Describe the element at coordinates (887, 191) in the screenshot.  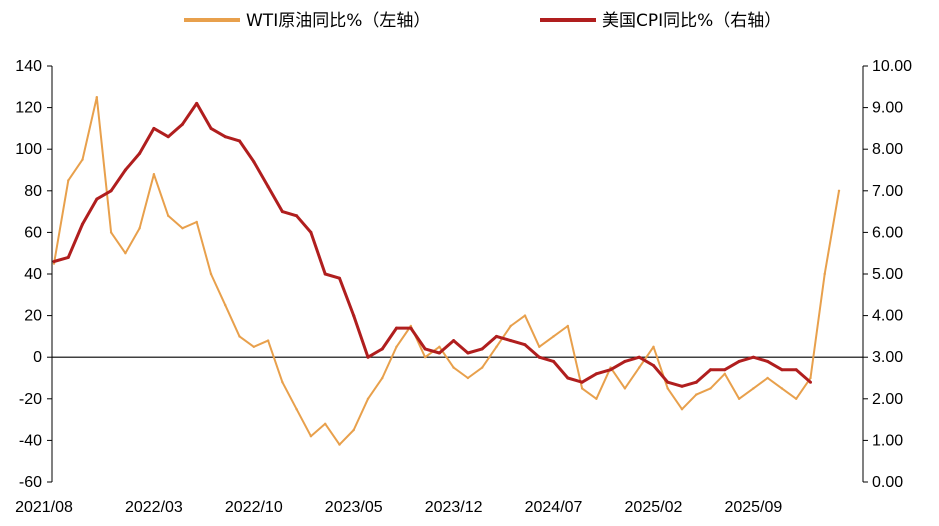
I see `right-axis-tick-label: 7.00` at that location.